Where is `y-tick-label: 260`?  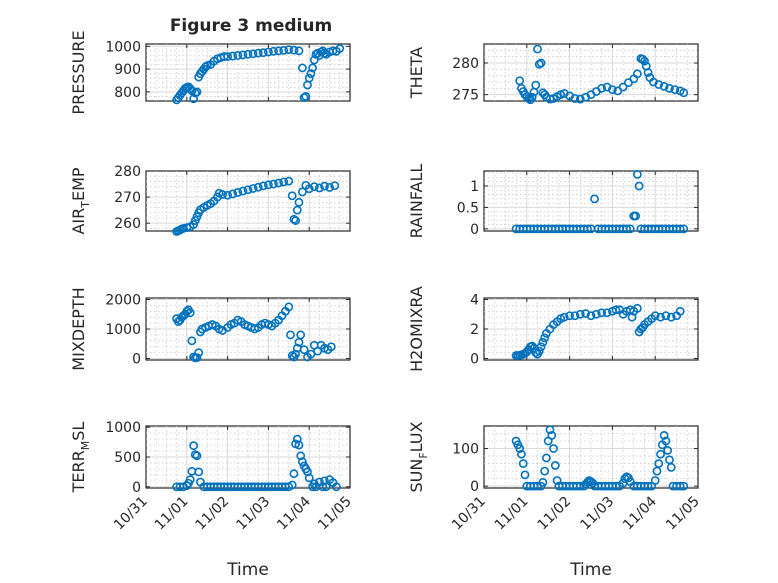 y-tick-label: 260 is located at coordinates (127, 224).